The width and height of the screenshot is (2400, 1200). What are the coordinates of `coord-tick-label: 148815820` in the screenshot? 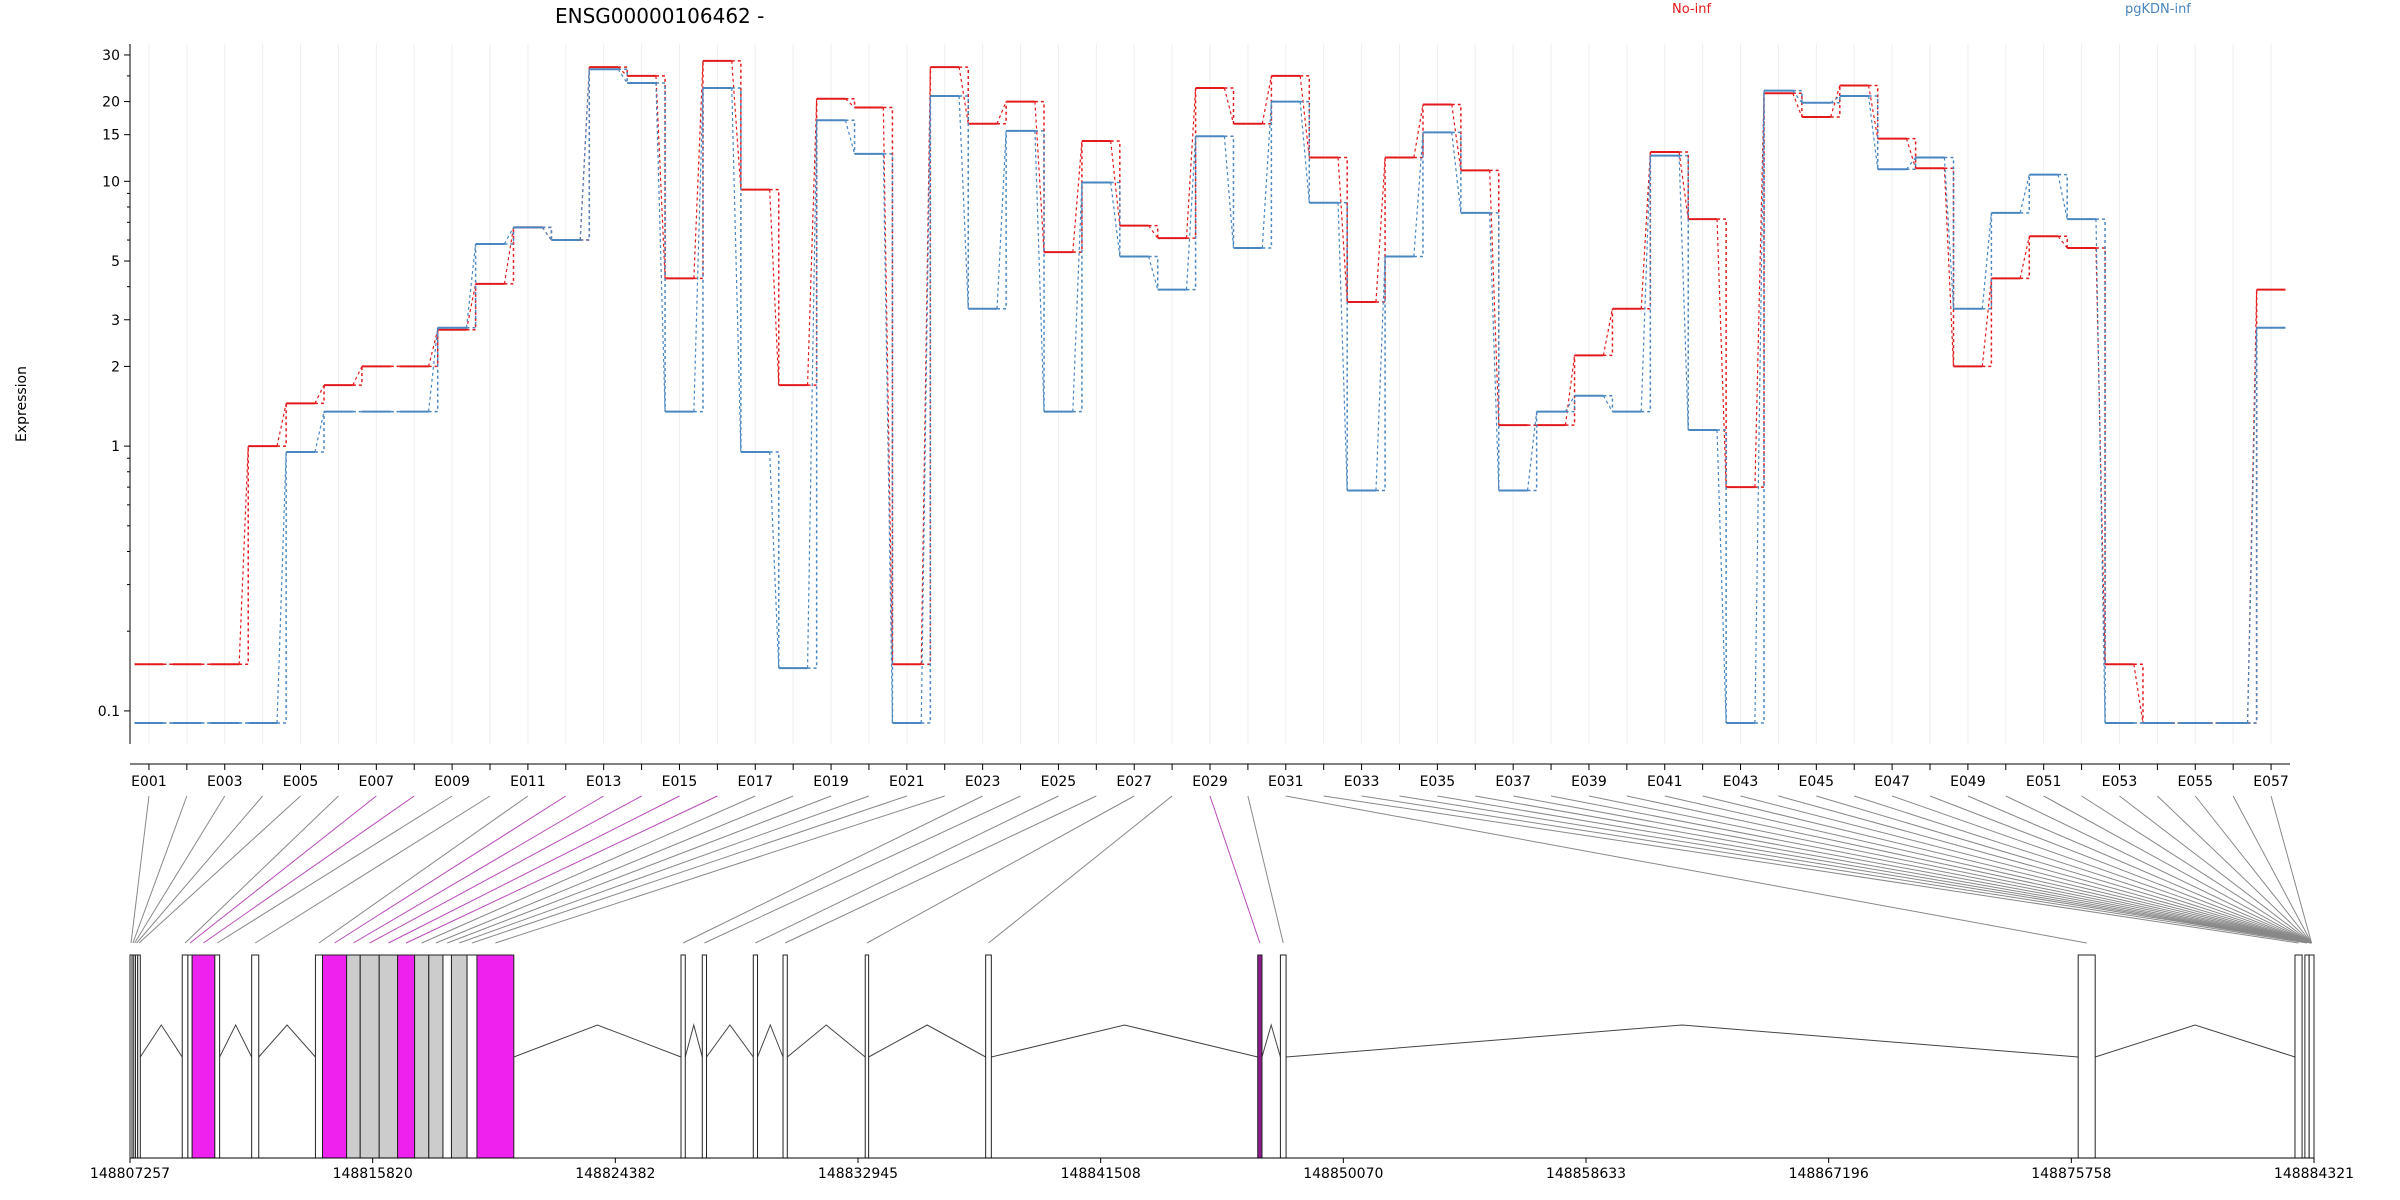 It's located at (373, 1174).